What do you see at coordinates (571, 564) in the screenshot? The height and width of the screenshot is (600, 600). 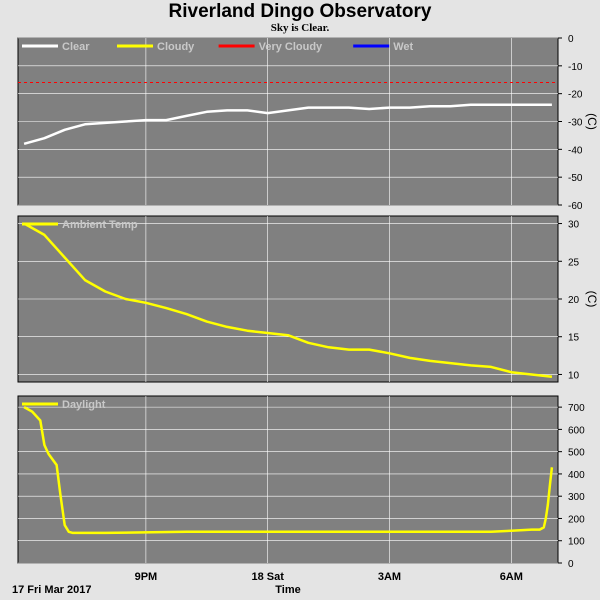 I see `daylight-ytick-label: 0` at bounding box center [571, 564].